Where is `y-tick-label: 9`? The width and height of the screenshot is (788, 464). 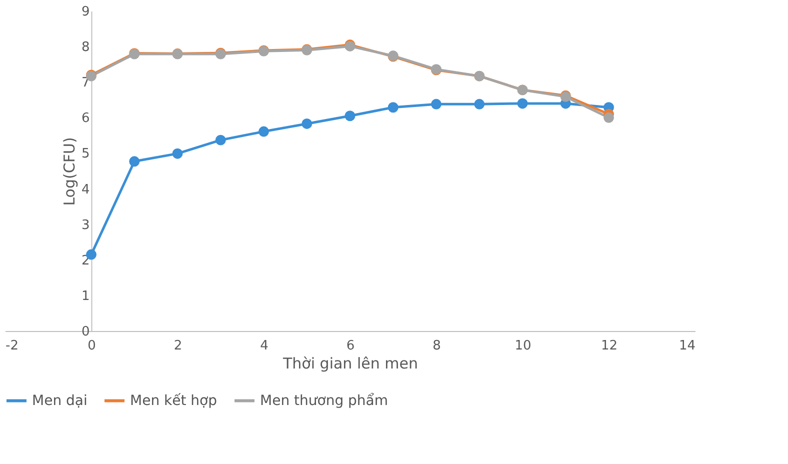 y-tick-label: 9 is located at coordinates (85, 12).